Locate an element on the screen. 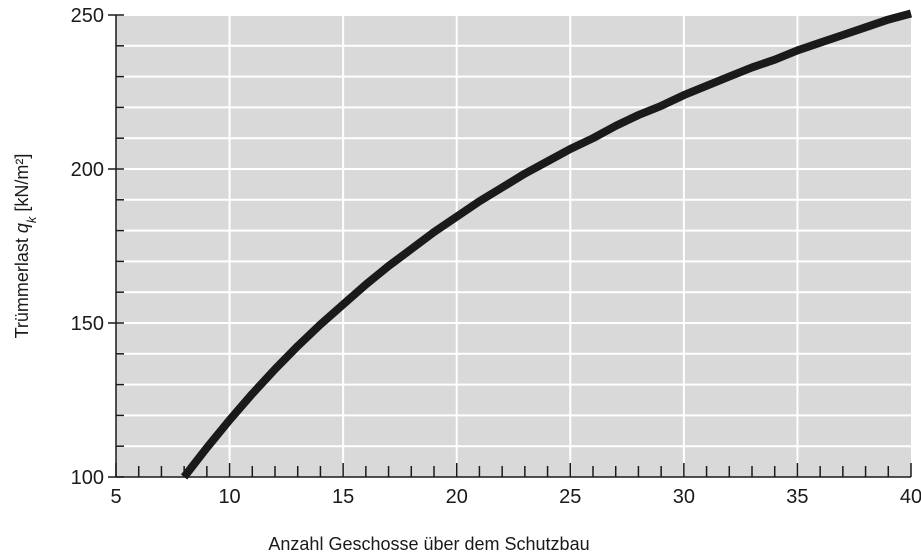 The image size is (921, 555). y-tick-label: 250 is located at coordinates (87, 16).